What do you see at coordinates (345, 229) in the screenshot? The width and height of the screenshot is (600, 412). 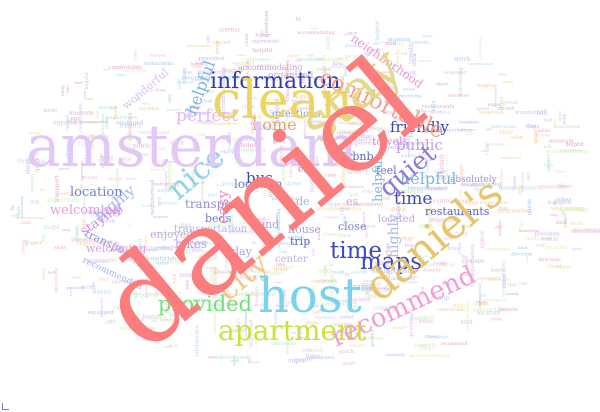 I see `noise-word: close` at bounding box center [345, 229].